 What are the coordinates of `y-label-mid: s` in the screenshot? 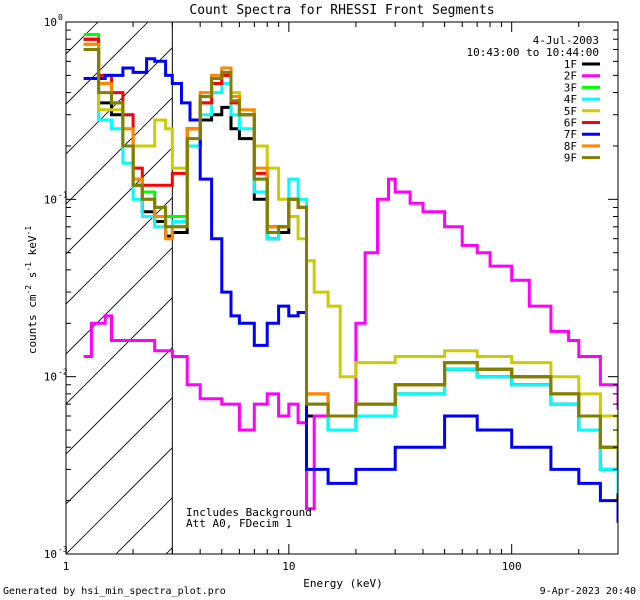 It's located at (32, 278).